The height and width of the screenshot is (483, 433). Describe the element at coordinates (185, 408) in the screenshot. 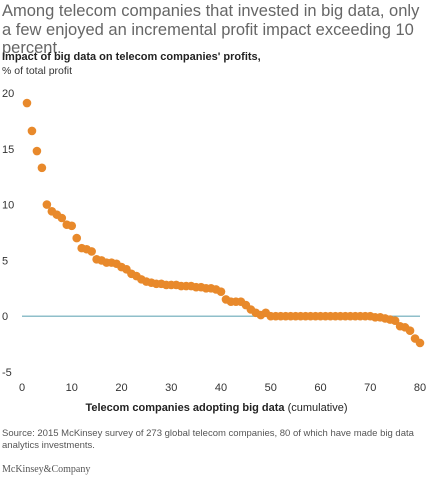

I see `x-axis-title-bold: Telecom companies adopting big data` at that location.